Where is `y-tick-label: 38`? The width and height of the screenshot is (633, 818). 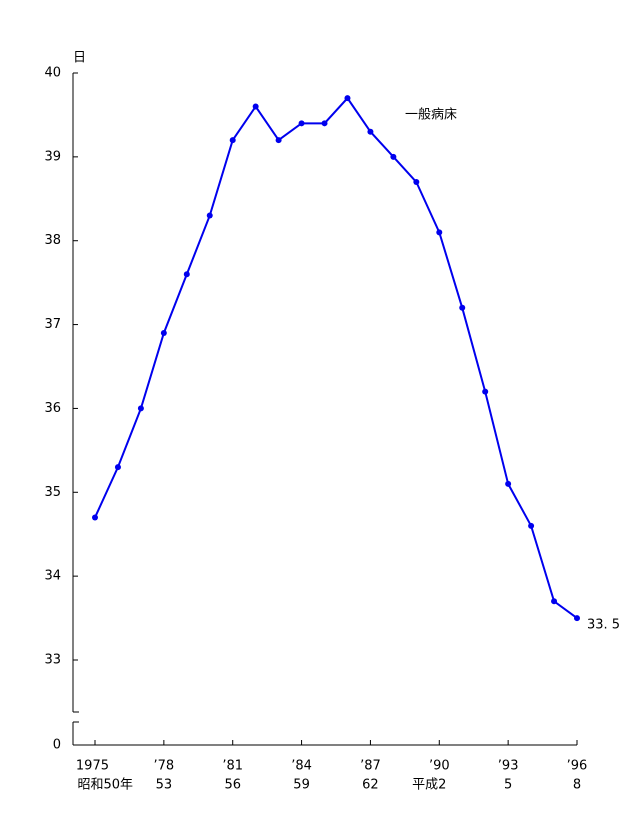
y-tick-label: 38 is located at coordinates (52, 240).